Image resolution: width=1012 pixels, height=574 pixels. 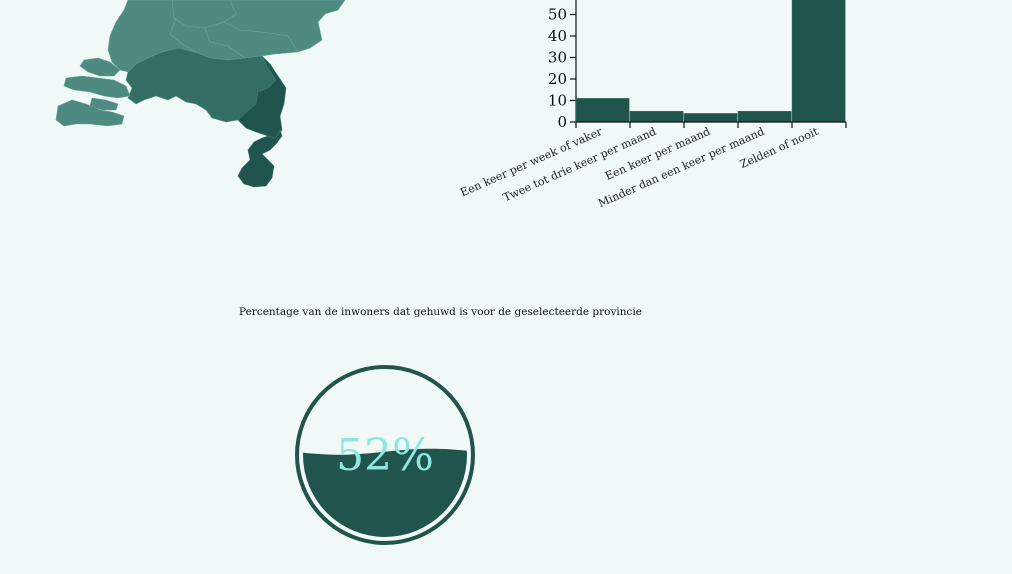 What do you see at coordinates (385, 492) in the screenshot?
I see `gauge-fill` at bounding box center [385, 492].